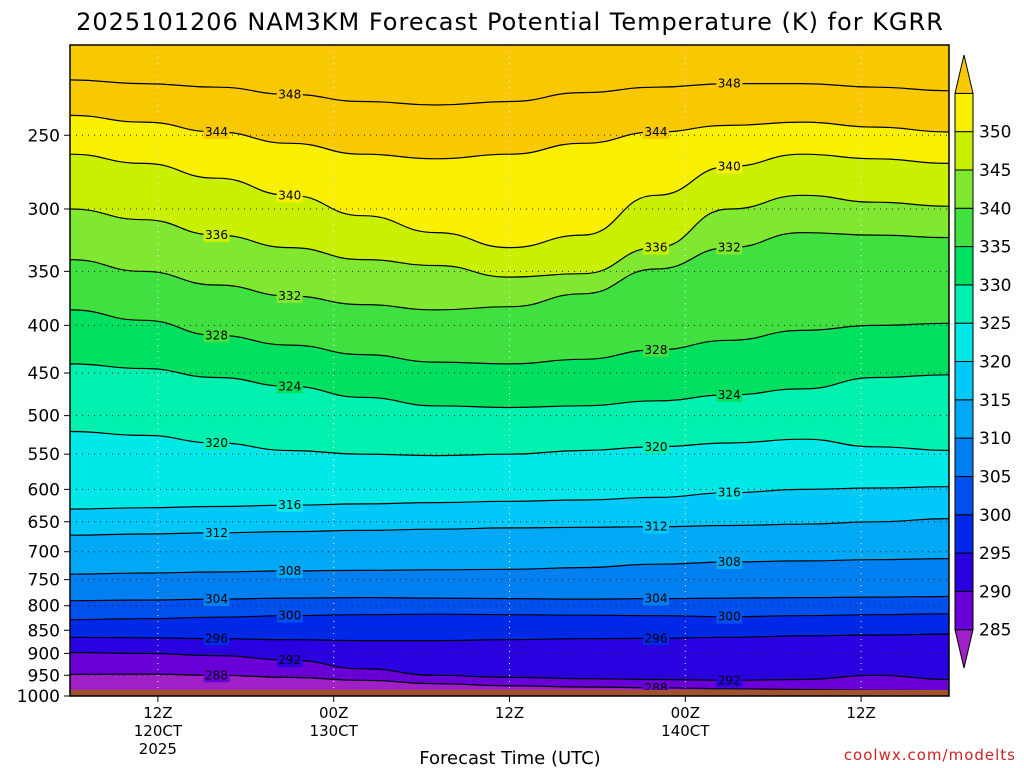 This screenshot has height=768, width=1024. What do you see at coordinates (995, 248) in the screenshot?
I see `colorbar-tick-335: 335` at bounding box center [995, 248].